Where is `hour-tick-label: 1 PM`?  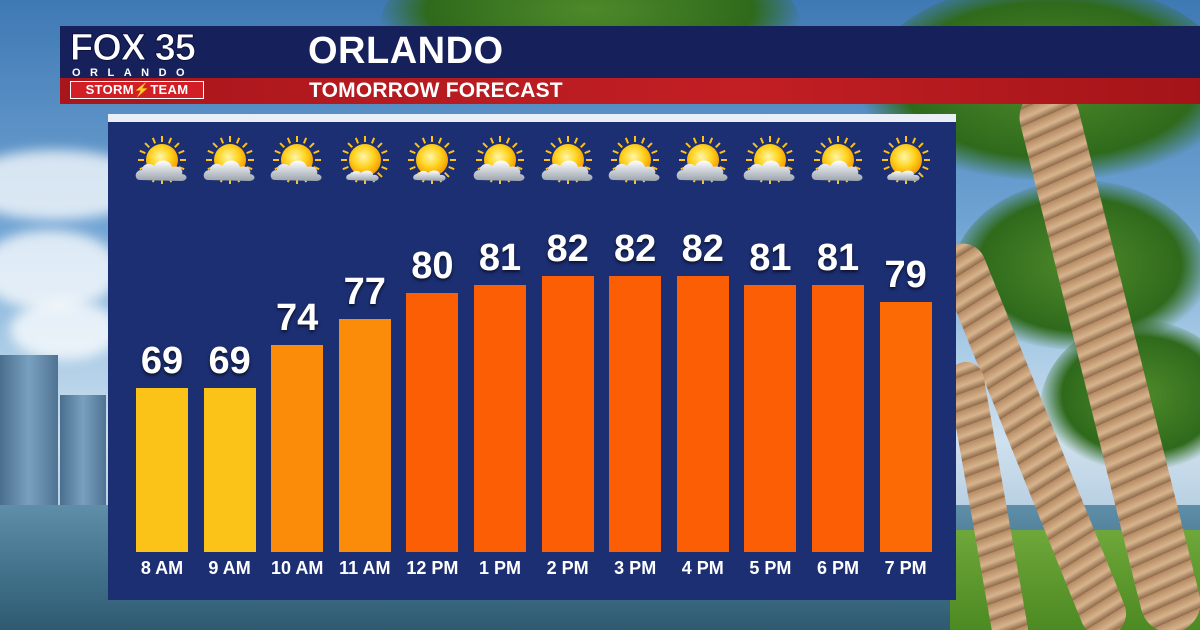
hour-tick-label: 1 PM is located at coordinates (499, 568).